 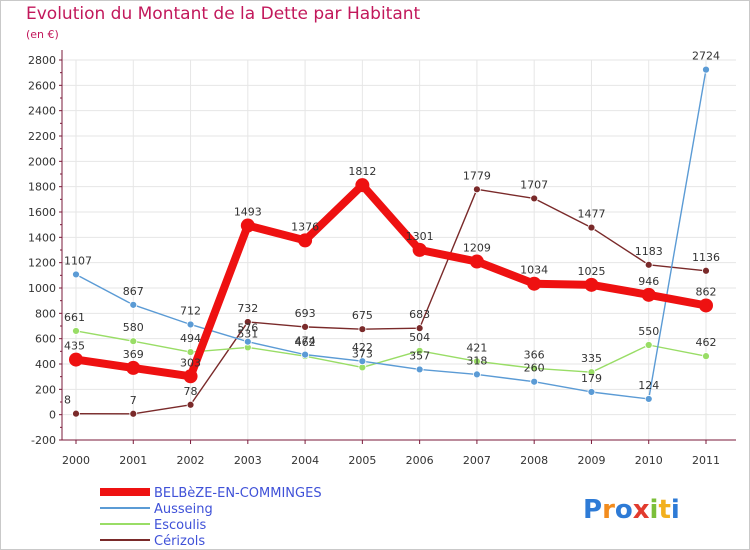 What do you see at coordinates (190, 310) in the screenshot?
I see `data-label: 712` at bounding box center [190, 310].